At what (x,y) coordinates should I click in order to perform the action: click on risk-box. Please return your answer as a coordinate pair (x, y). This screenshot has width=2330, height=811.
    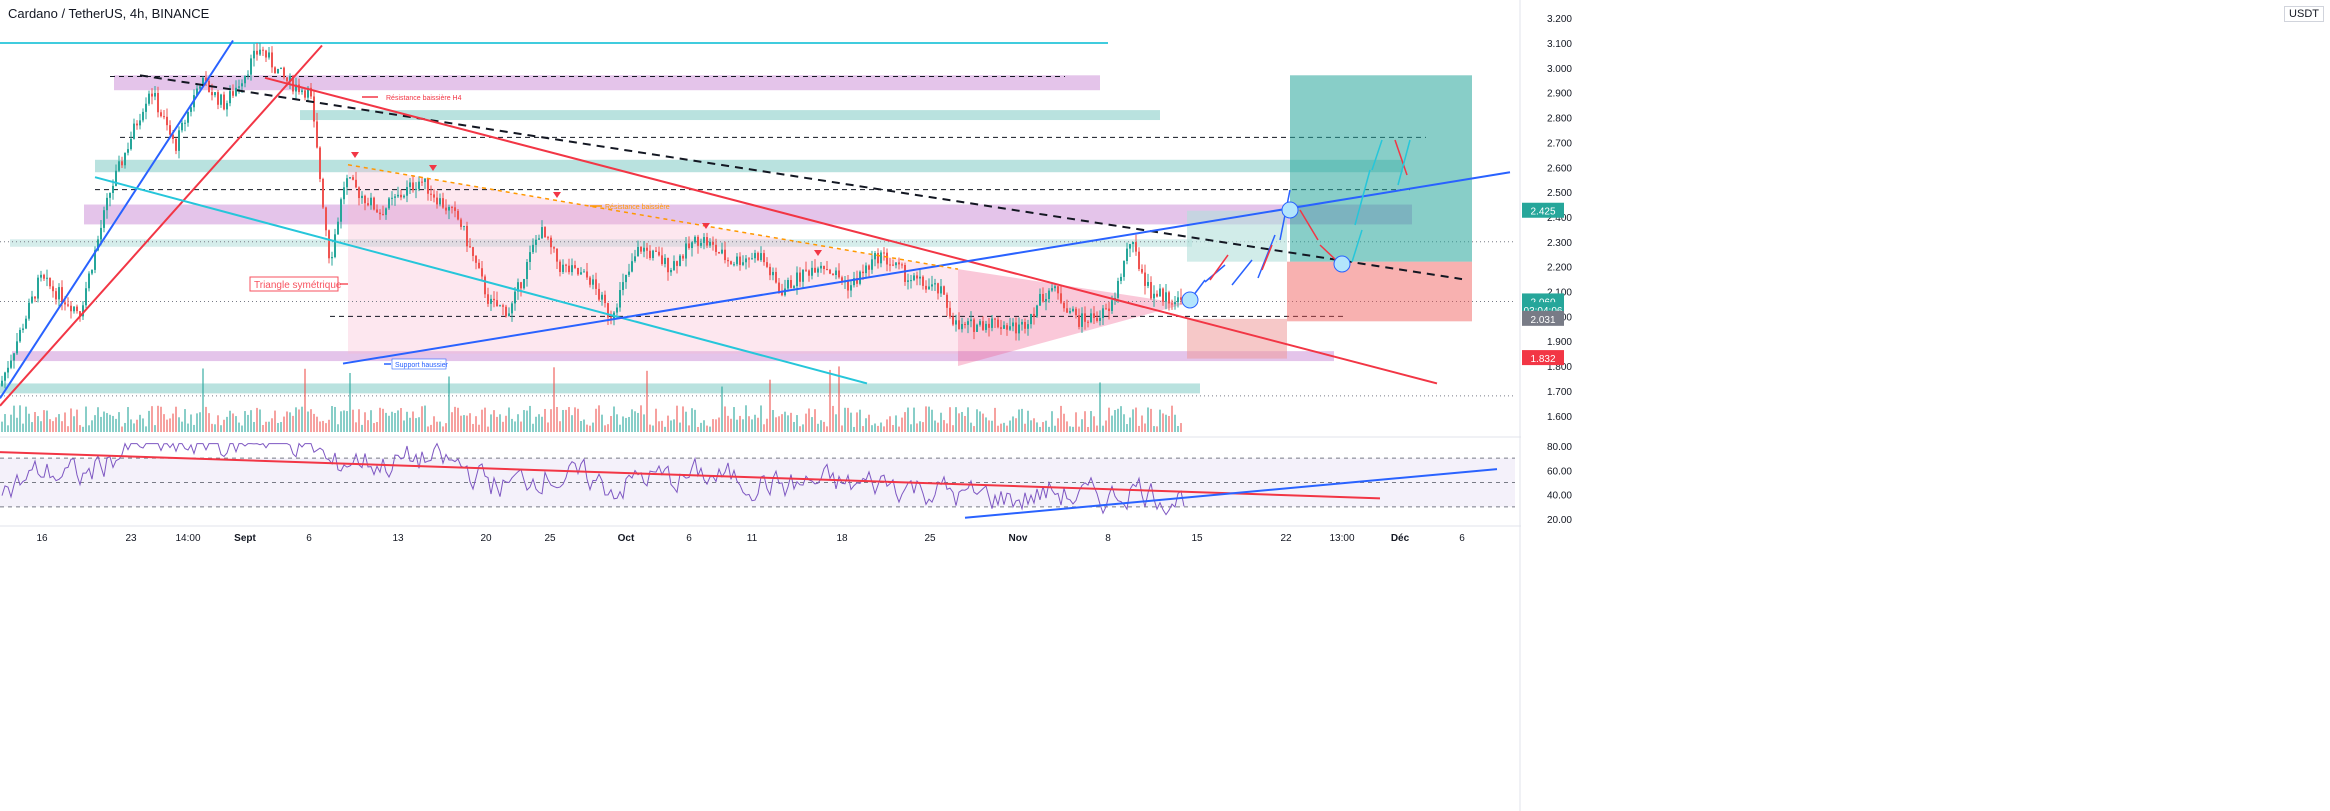
    Looking at the image, I should click on (1237, 338).